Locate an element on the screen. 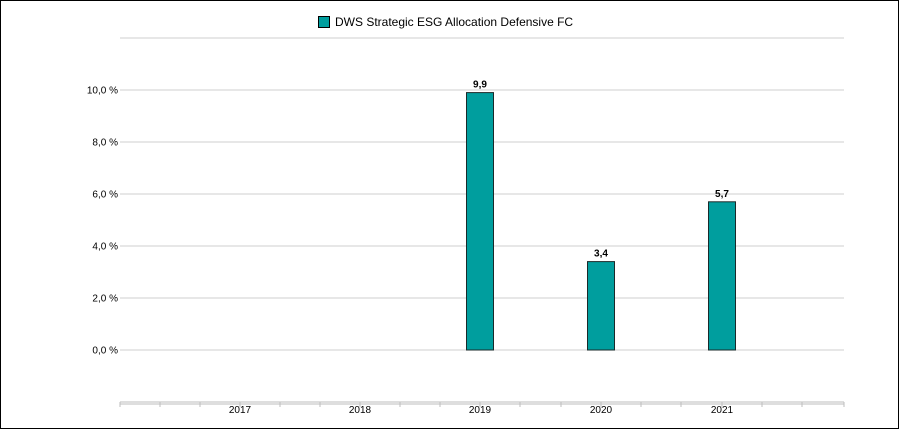 The height and width of the screenshot is (429, 899). x-tick-label: 2019 is located at coordinates (480, 410).